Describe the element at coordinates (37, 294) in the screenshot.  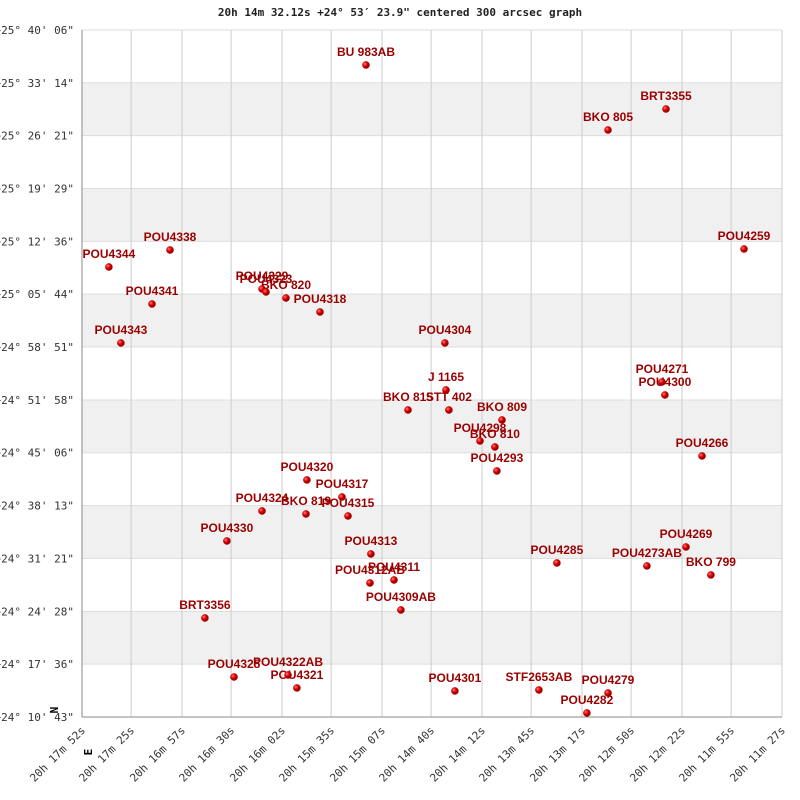
I see `y-tick-label: +25° 05' 44"` at that location.